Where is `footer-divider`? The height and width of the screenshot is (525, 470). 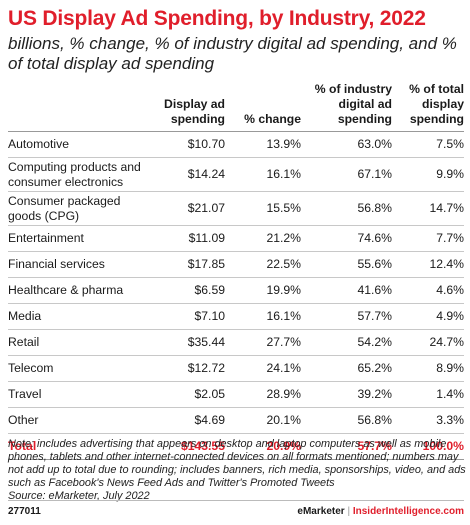
footer-divider is located at coordinates (236, 500).